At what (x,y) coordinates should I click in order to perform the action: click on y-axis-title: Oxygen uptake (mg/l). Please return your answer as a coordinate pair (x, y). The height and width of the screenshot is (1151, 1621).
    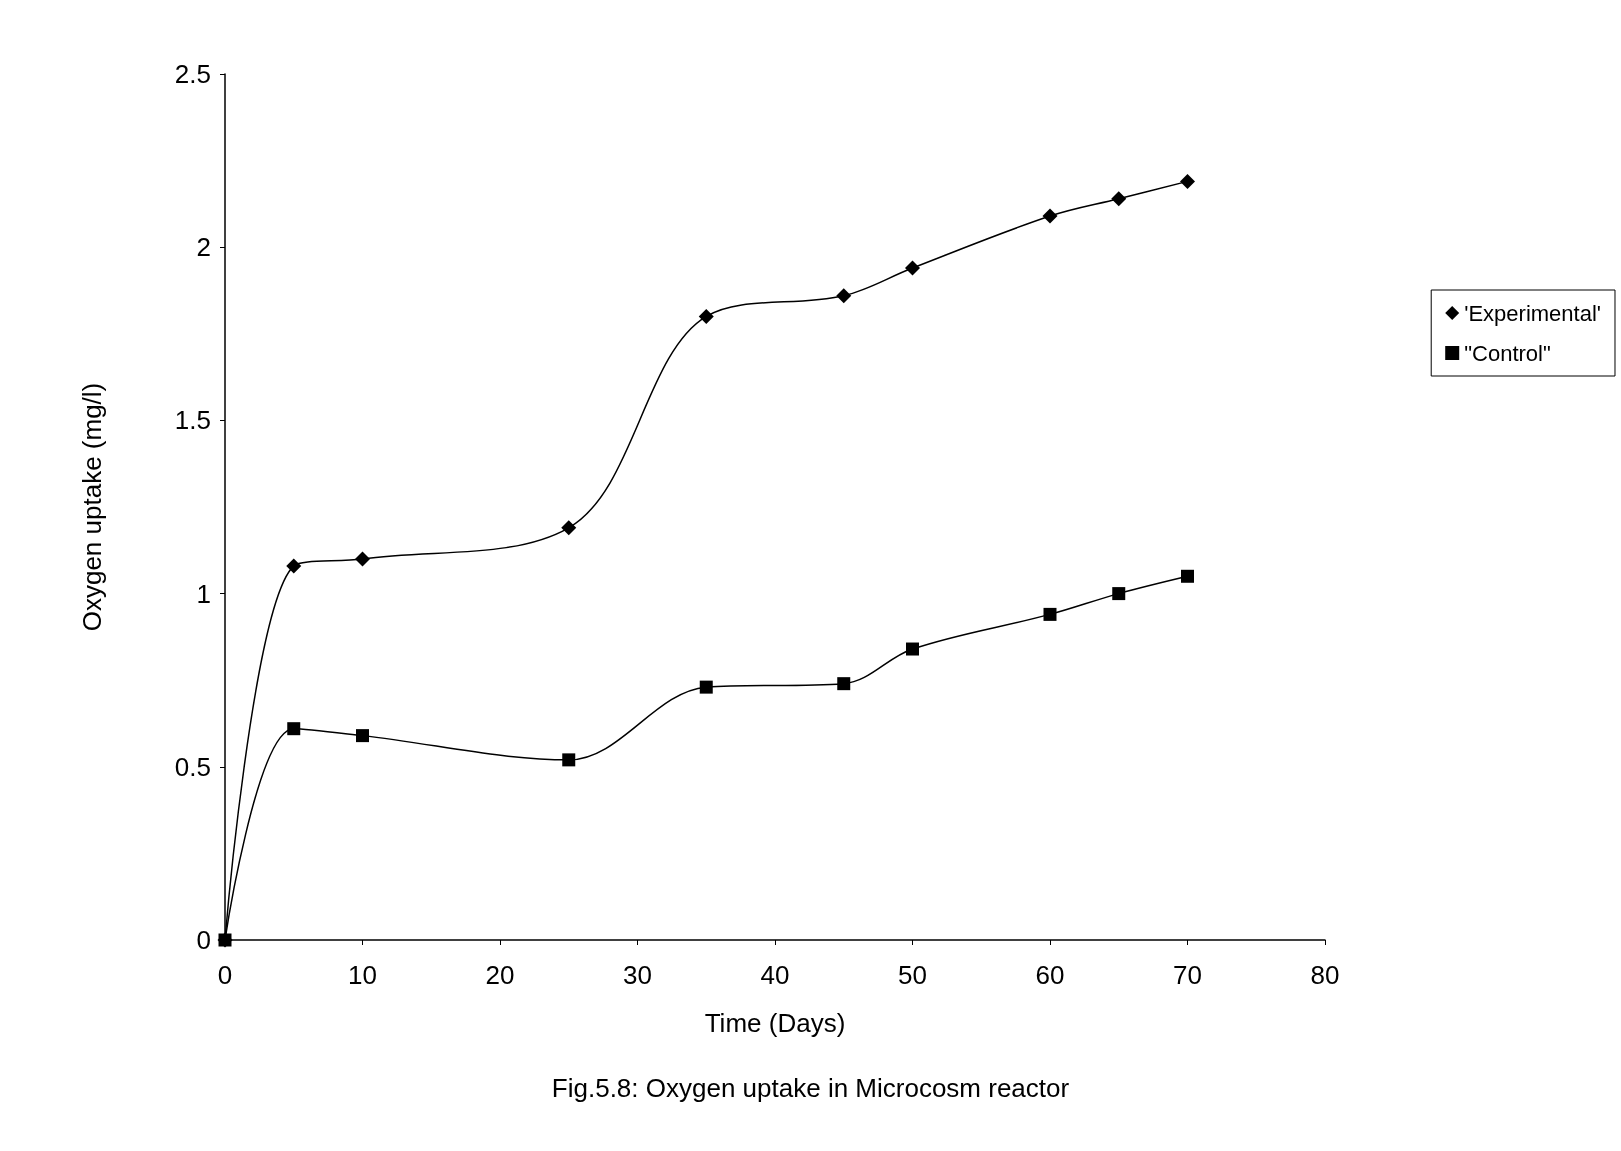
    Looking at the image, I should click on (92, 507).